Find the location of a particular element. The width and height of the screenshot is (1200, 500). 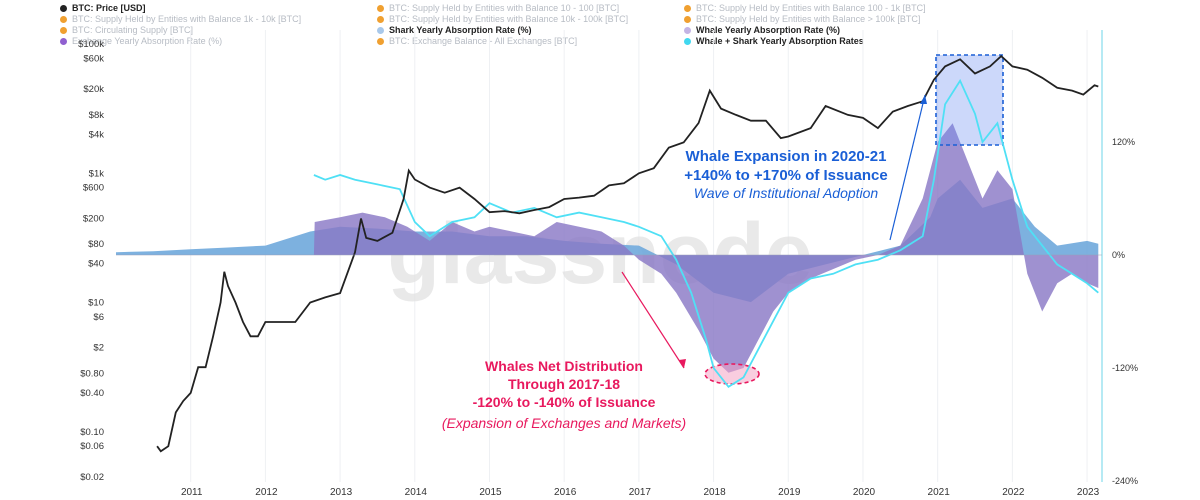

legend-item: Shark Yearly Absorption Rate (%) is located at coordinates (454, 30).